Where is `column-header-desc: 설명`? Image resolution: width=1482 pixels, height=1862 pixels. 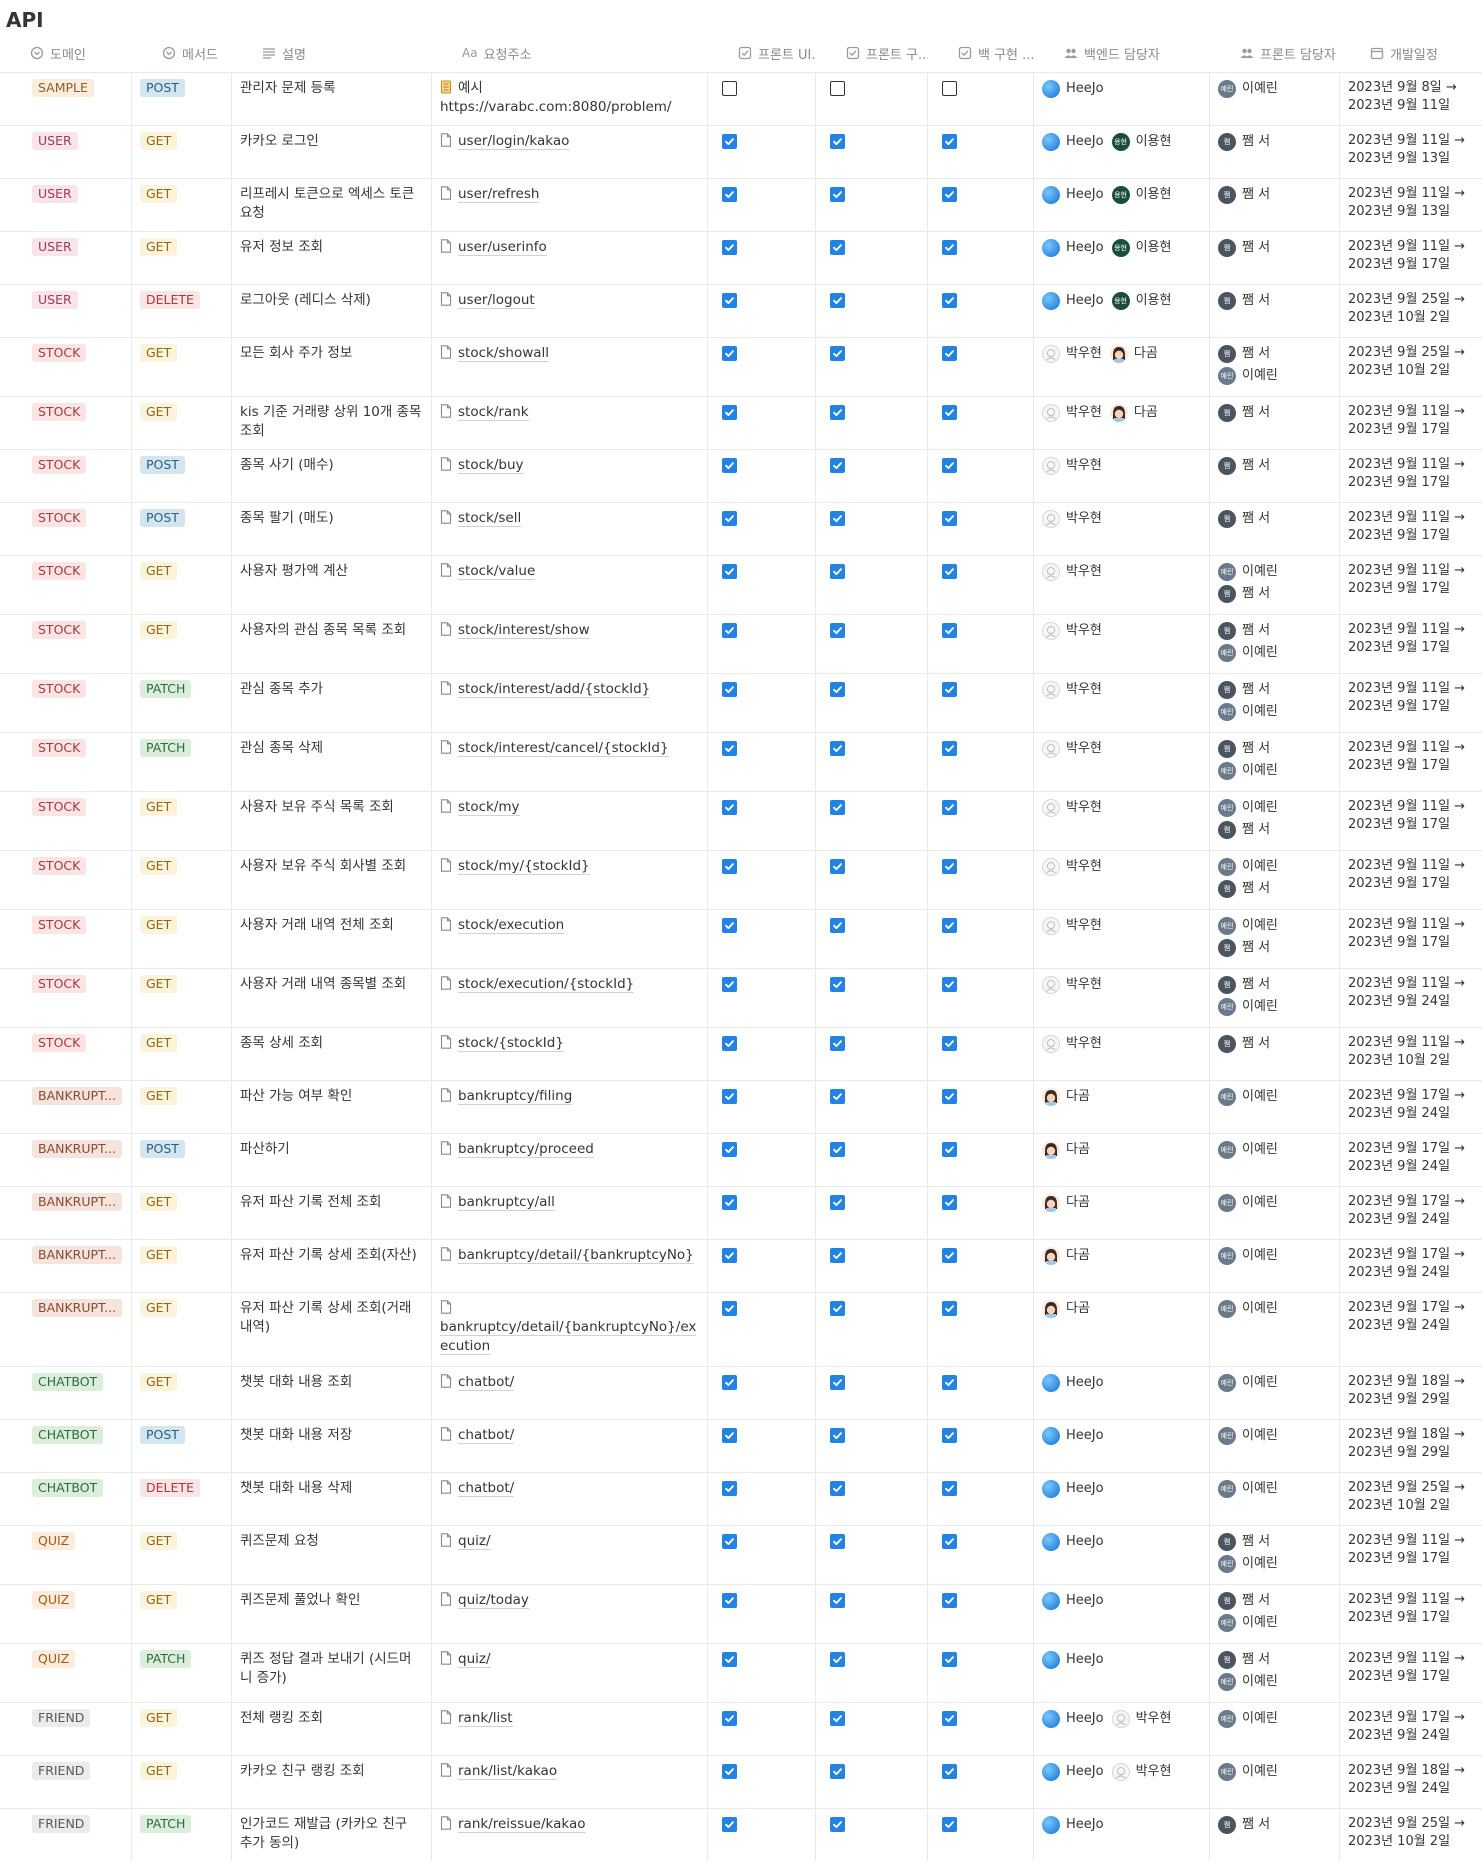 column-header-desc: 설명 is located at coordinates (347, 53).